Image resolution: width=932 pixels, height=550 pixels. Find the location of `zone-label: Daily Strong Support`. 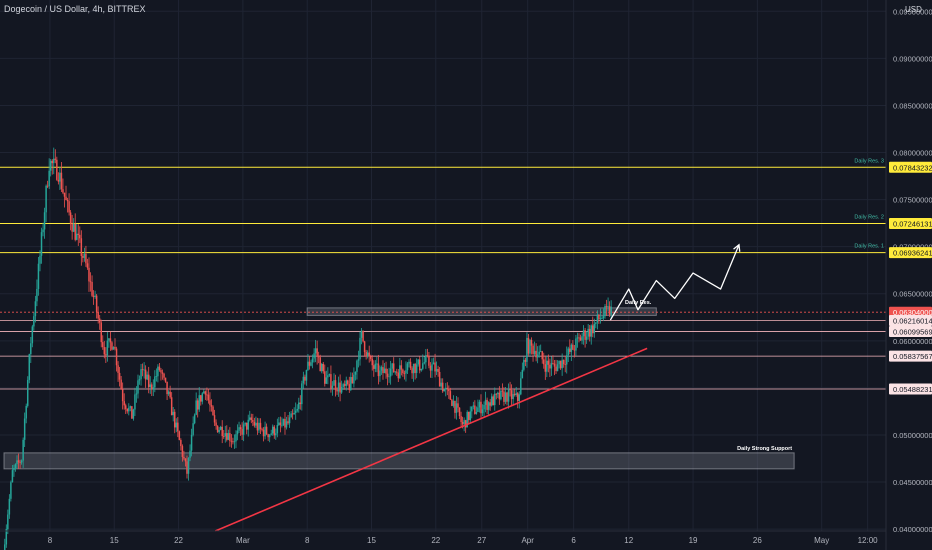

zone-label: Daily Strong Support is located at coordinates (764, 449).